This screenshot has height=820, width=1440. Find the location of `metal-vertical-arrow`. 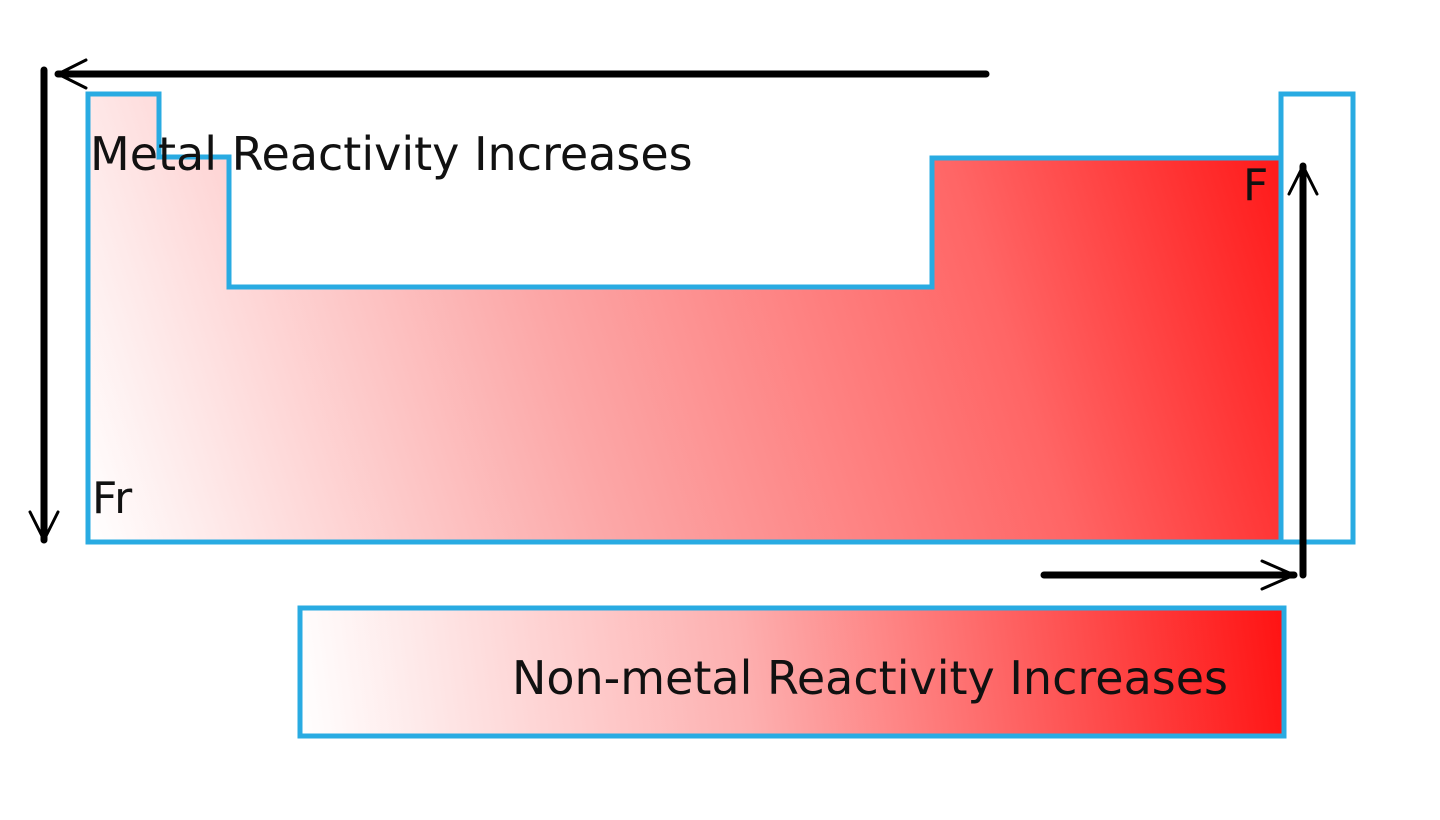

metal-vertical-arrow is located at coordinates (44, 305).